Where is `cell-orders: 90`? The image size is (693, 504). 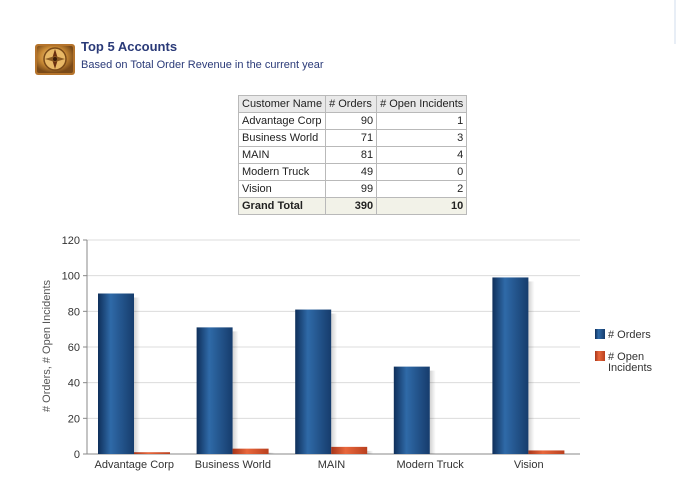
cell-orders: 90 is located at coordinates (351, 121).